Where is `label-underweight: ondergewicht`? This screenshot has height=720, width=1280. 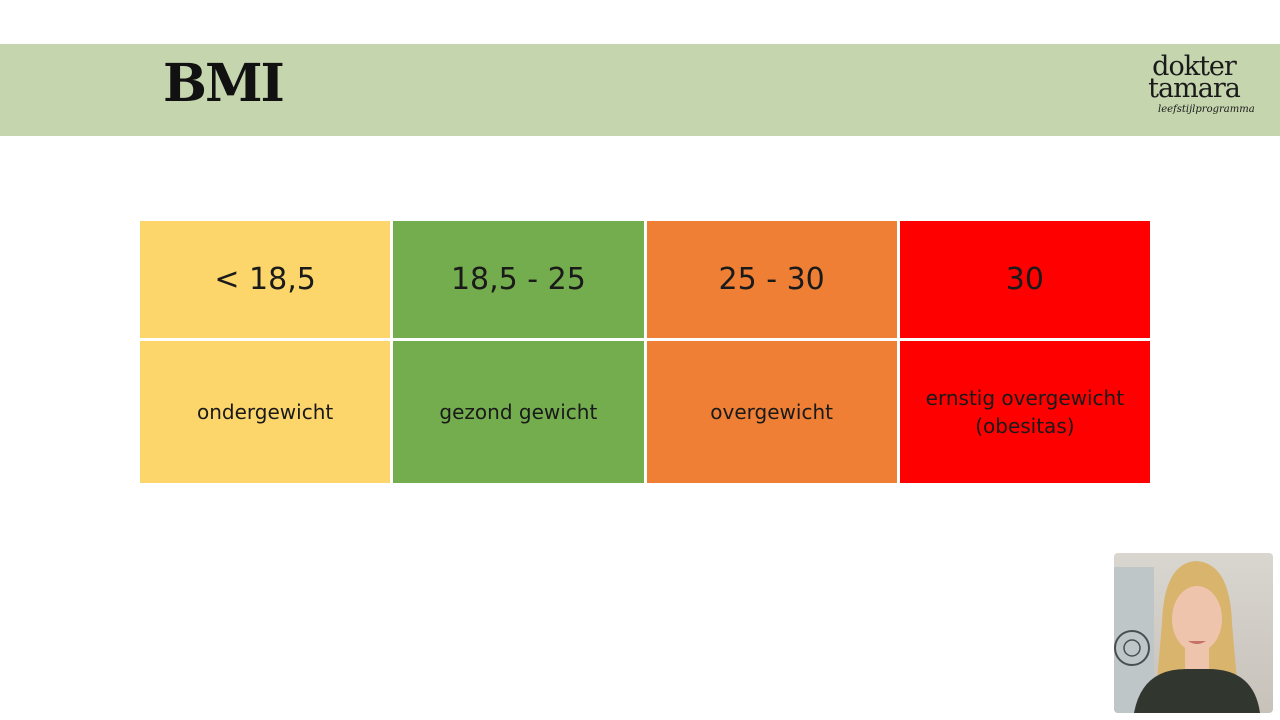
label-underweight: ondergewicht is located at coordinates (265, 412).